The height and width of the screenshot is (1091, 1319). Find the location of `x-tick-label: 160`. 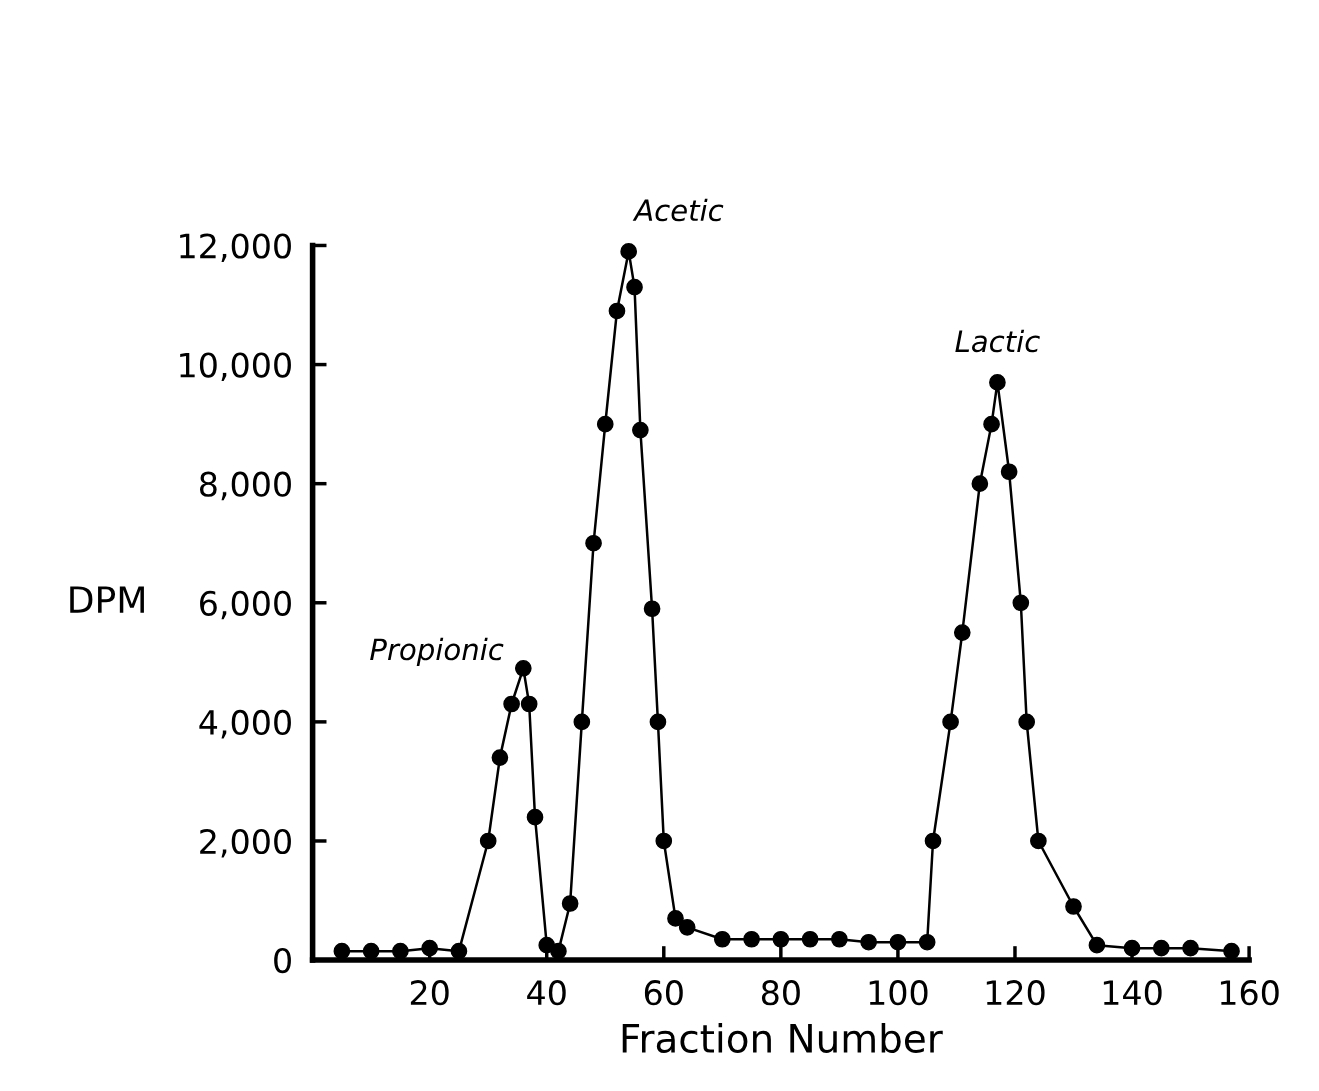

x-tick-label: 160 is located at coordinates (1249, 993).